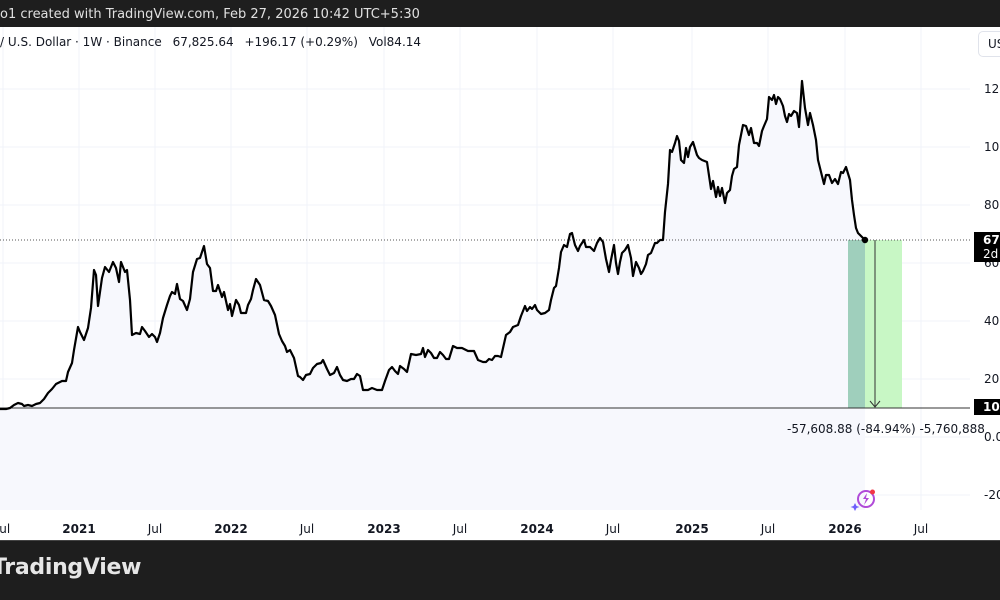  I want to click on current-price-badge-value: 67,, so click(991, 240).